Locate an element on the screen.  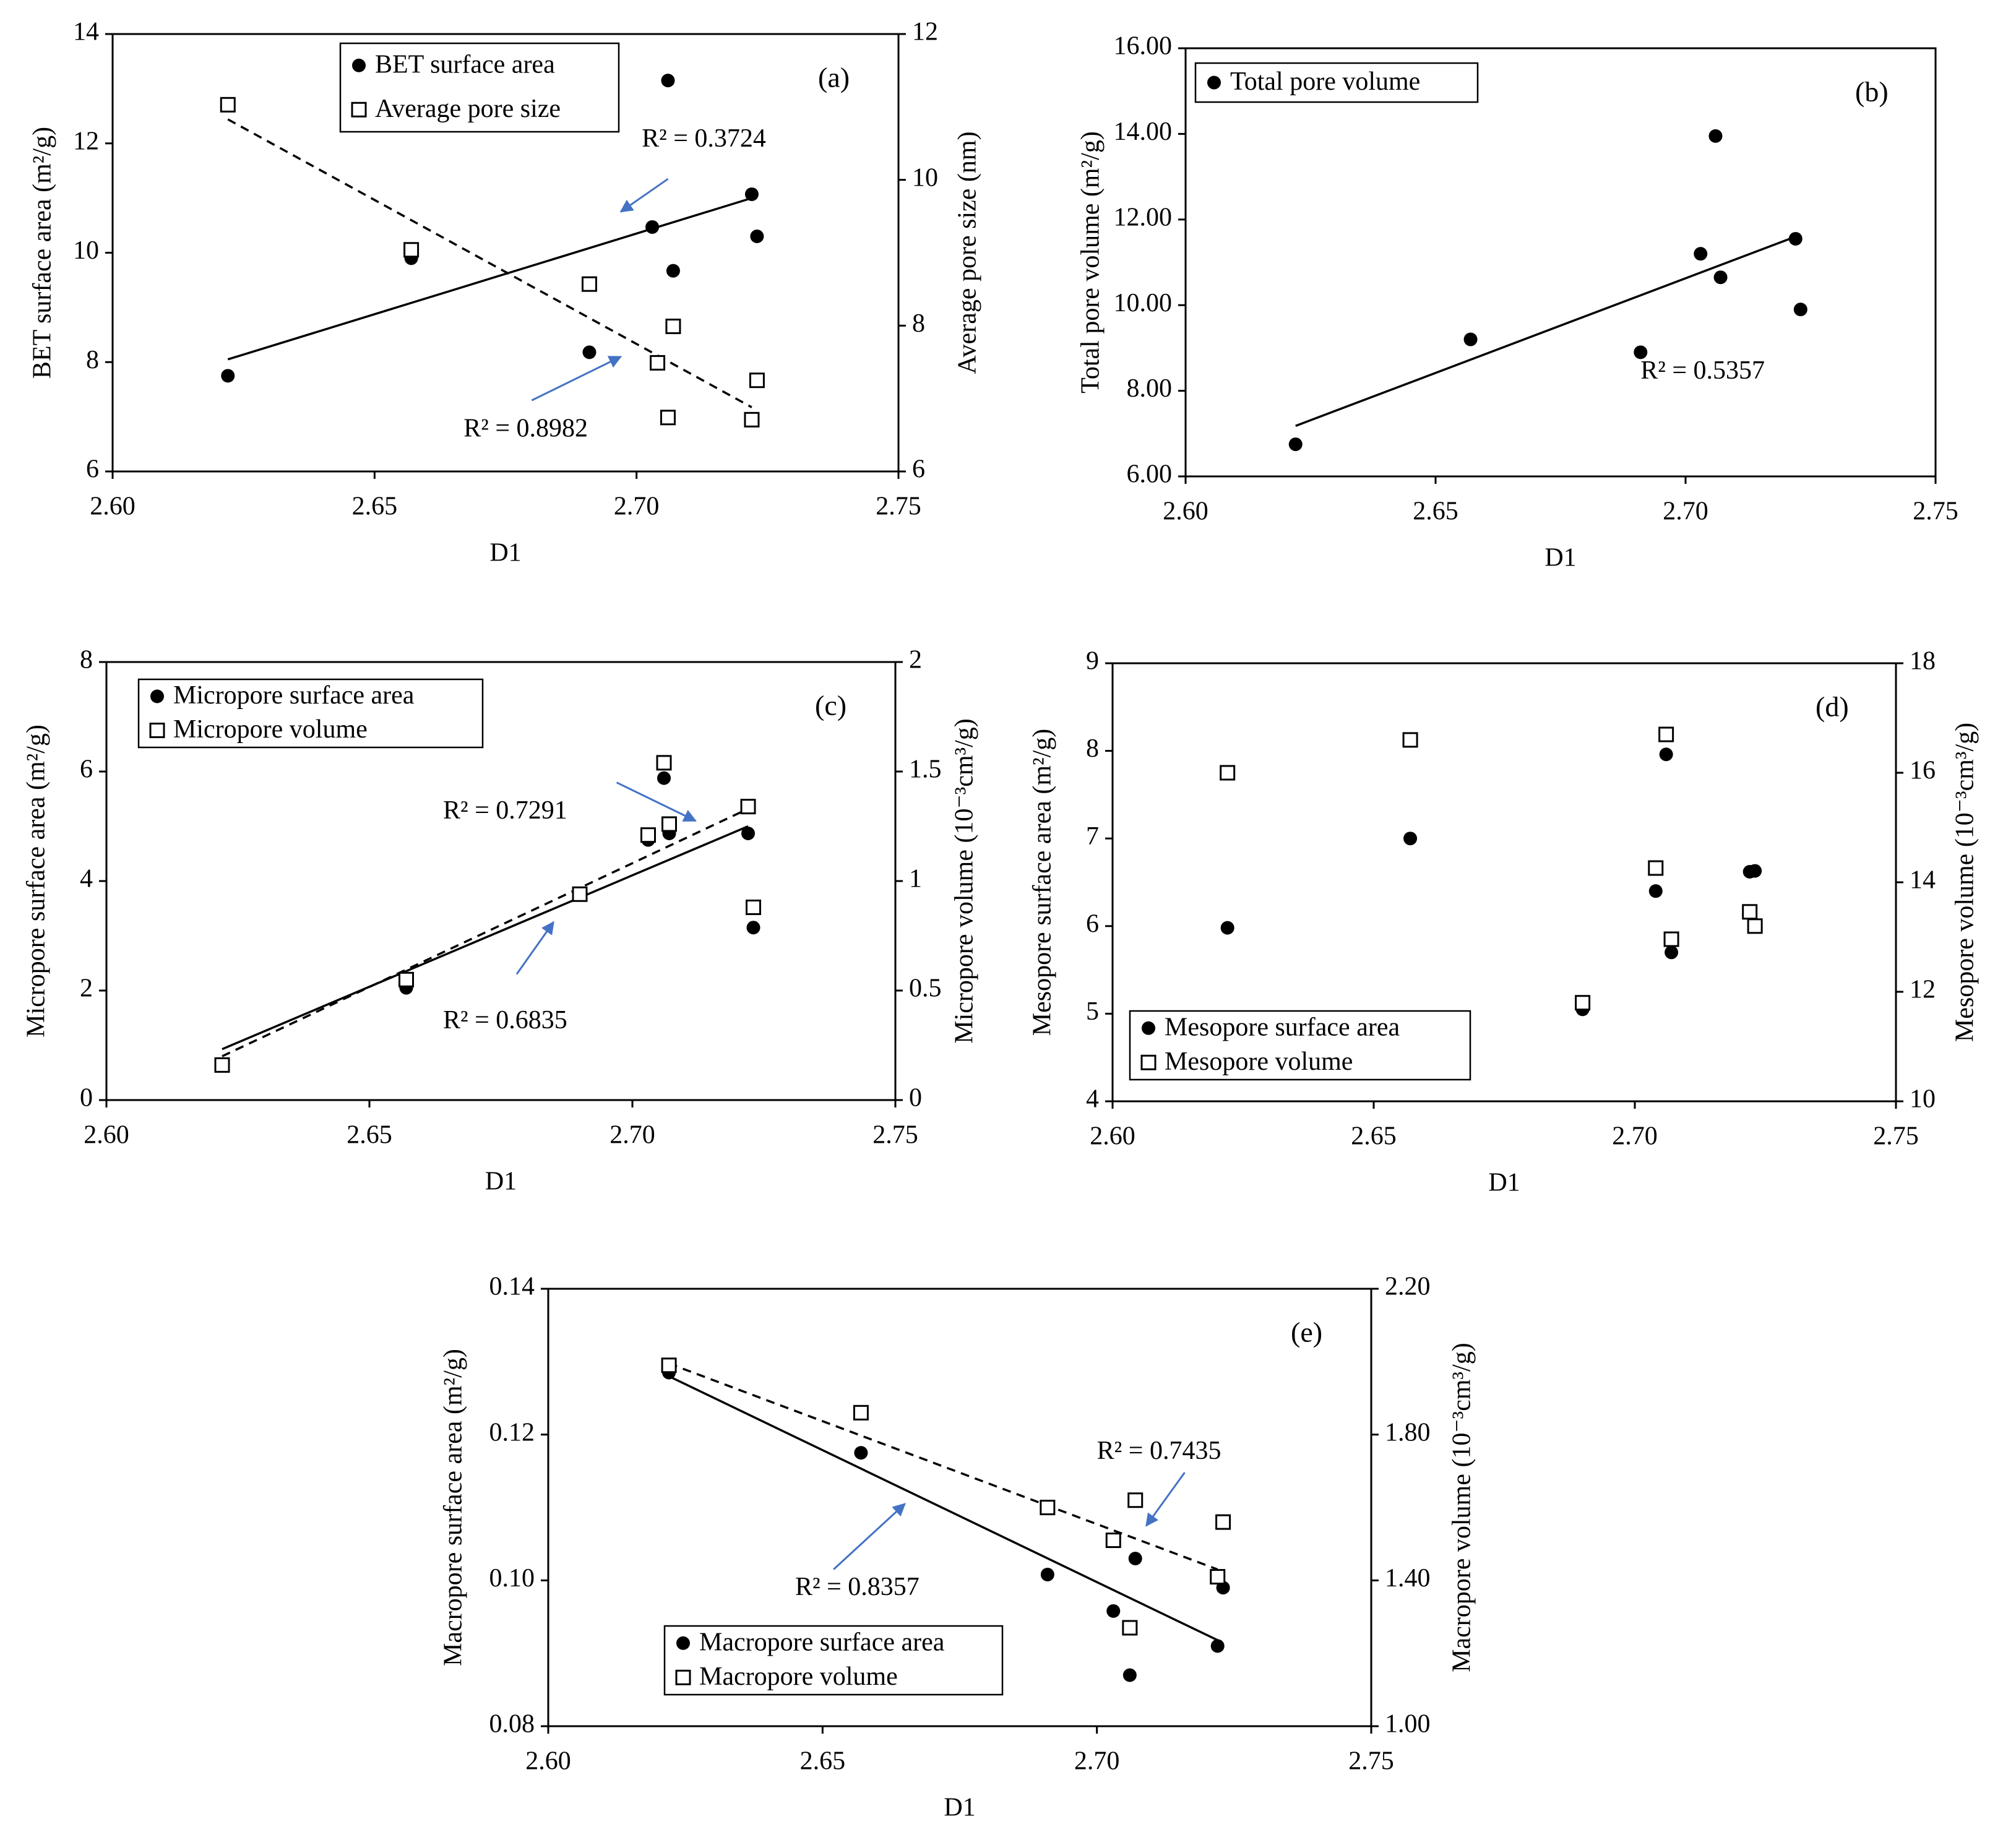
y-tick-label: 12.00 is located at coordinates (1143, 217).